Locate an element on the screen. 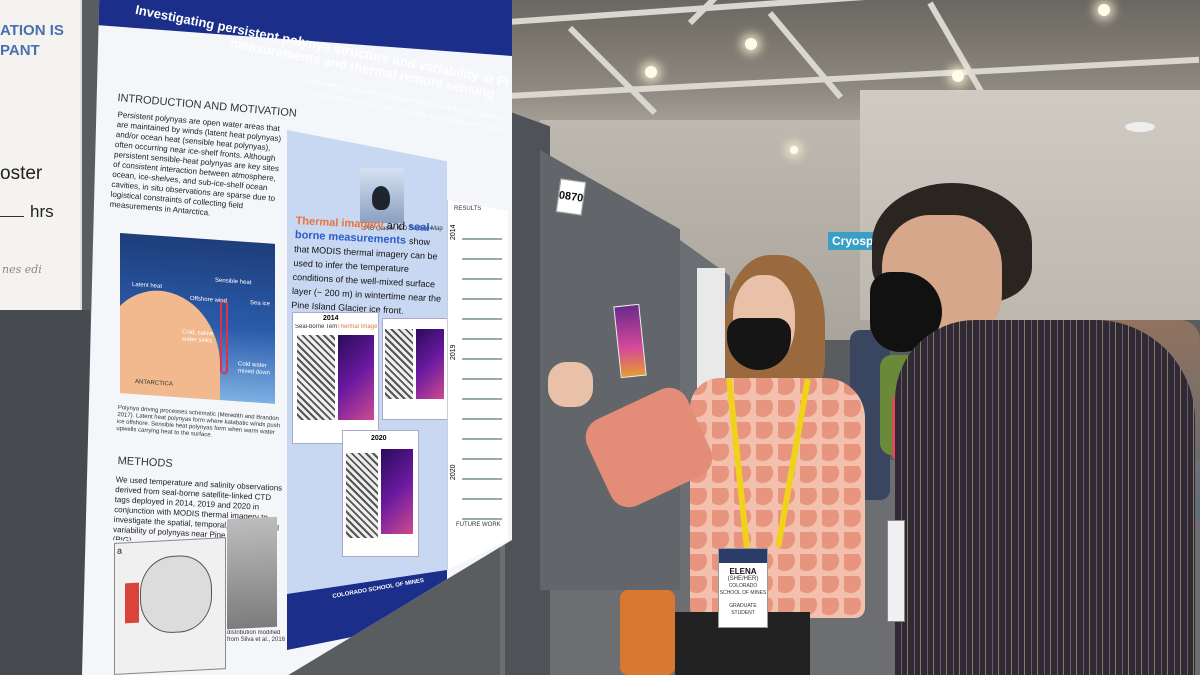 The image size is (1200, 675). results-label: RESULTS is located at coordinates (468, 209).